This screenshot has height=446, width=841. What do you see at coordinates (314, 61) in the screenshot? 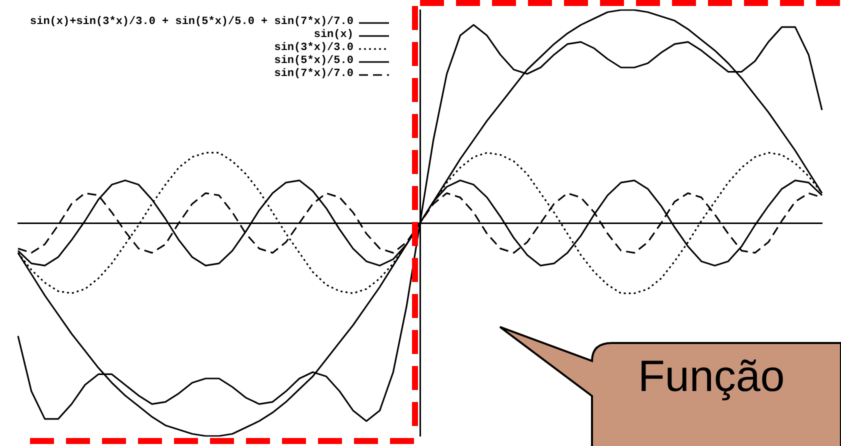
I see `legend-label: sin(5*x)/5.0` at bounding box center [314, 61].